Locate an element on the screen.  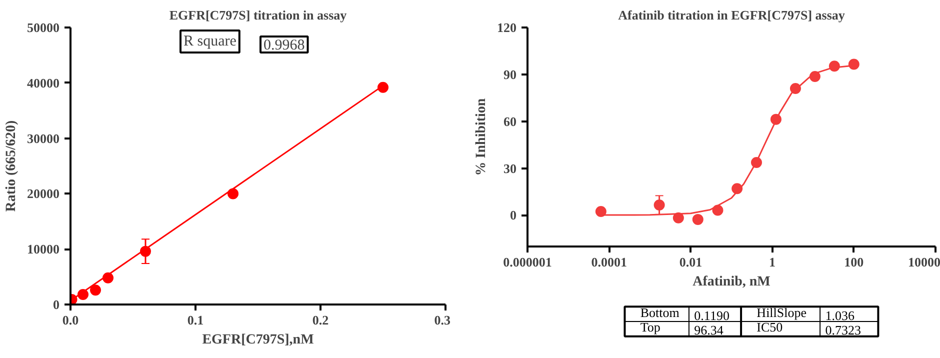
x-tick-label: 0.000001 is located at coordinates (527, 262).